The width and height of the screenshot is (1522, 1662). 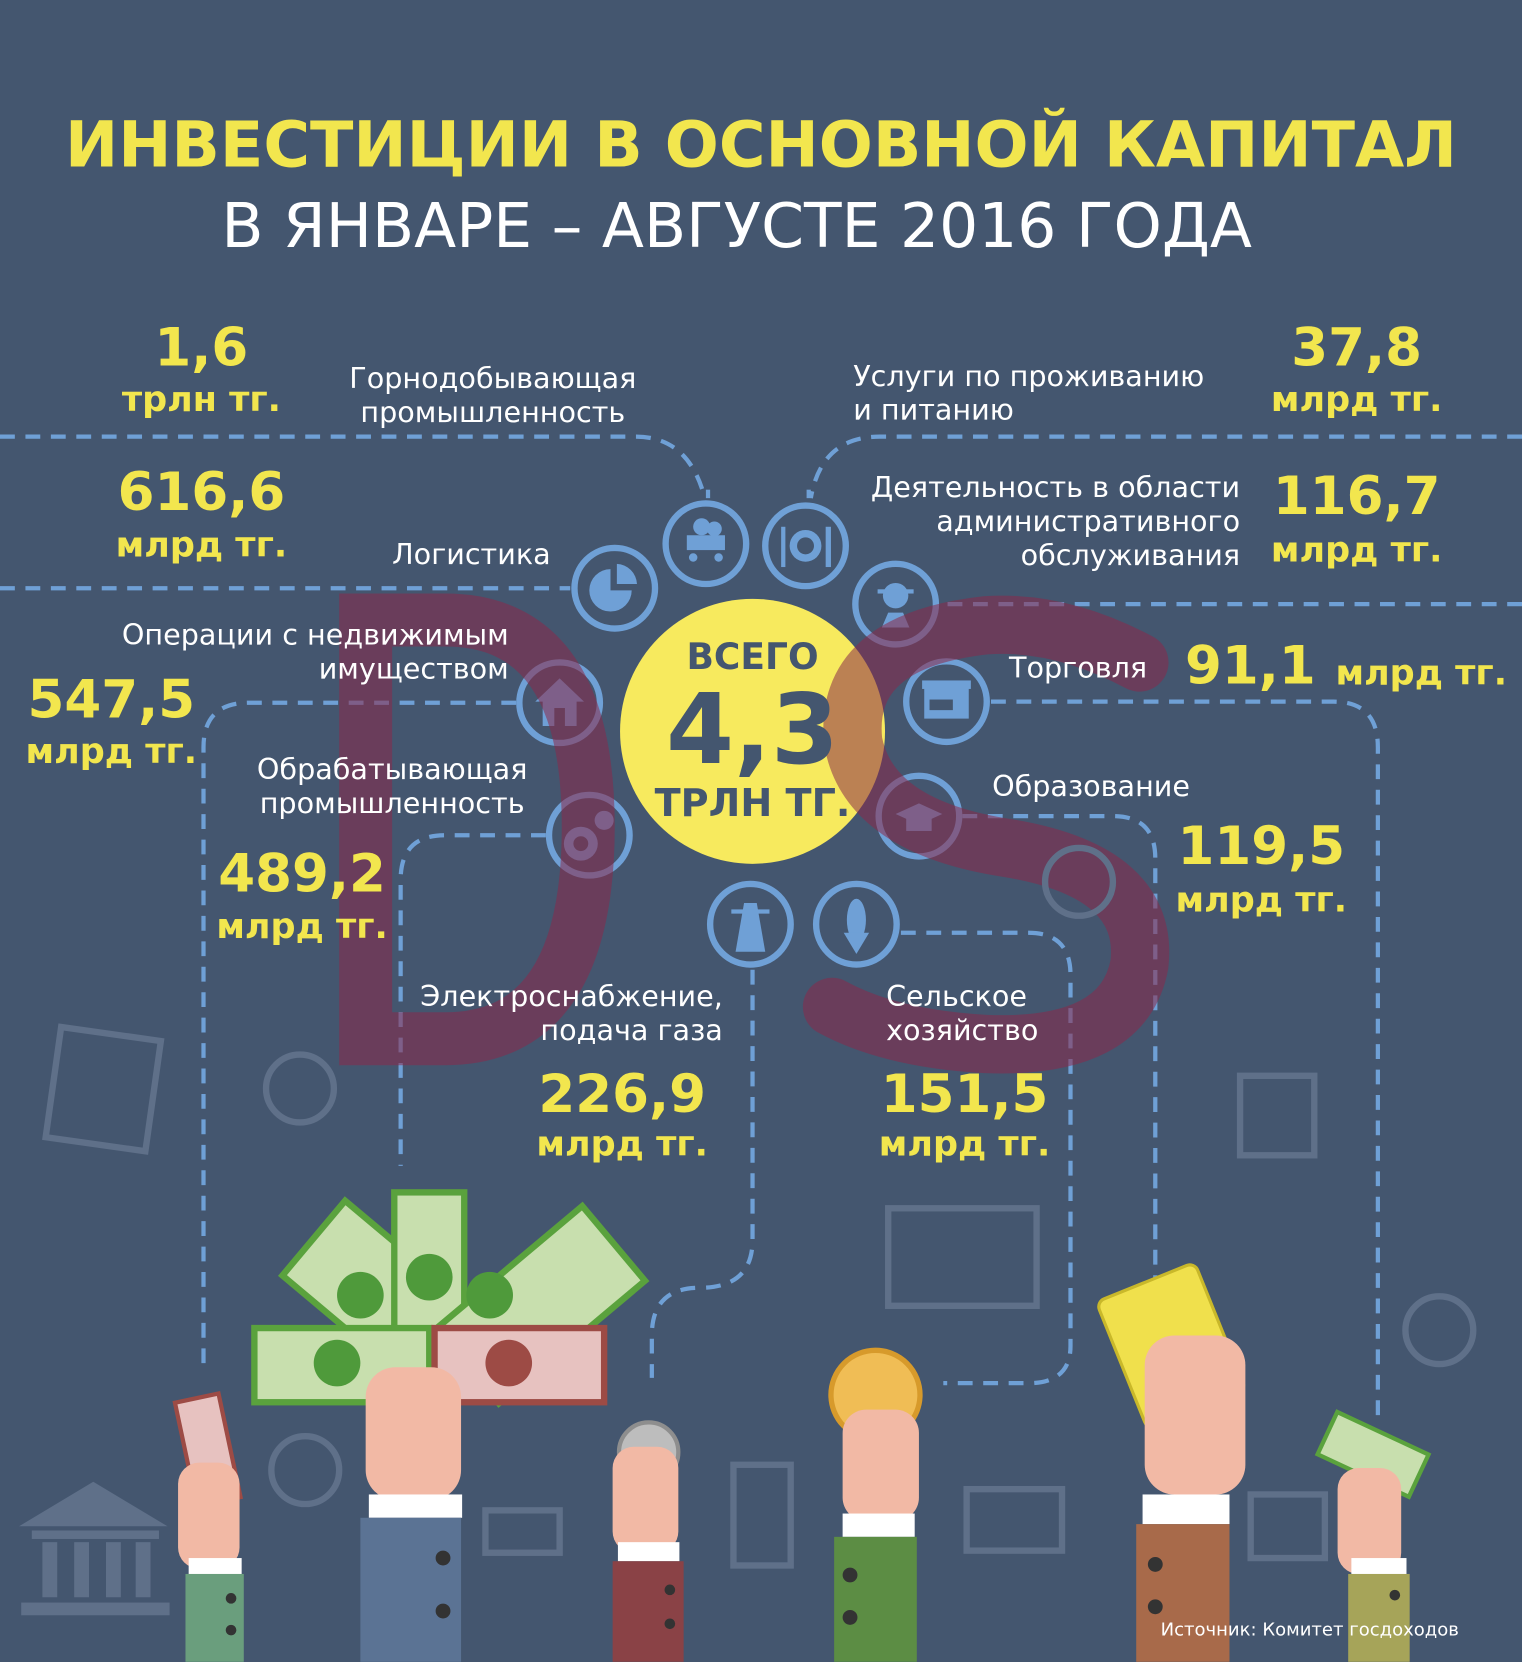 What do you see at coordinates (761, 145) in the screenshot?
I see `title-line1: ИНВЕСТИЦИИ В ОСНОВНОЙ КАПИТАЛ` at bounding box center [761, 145].